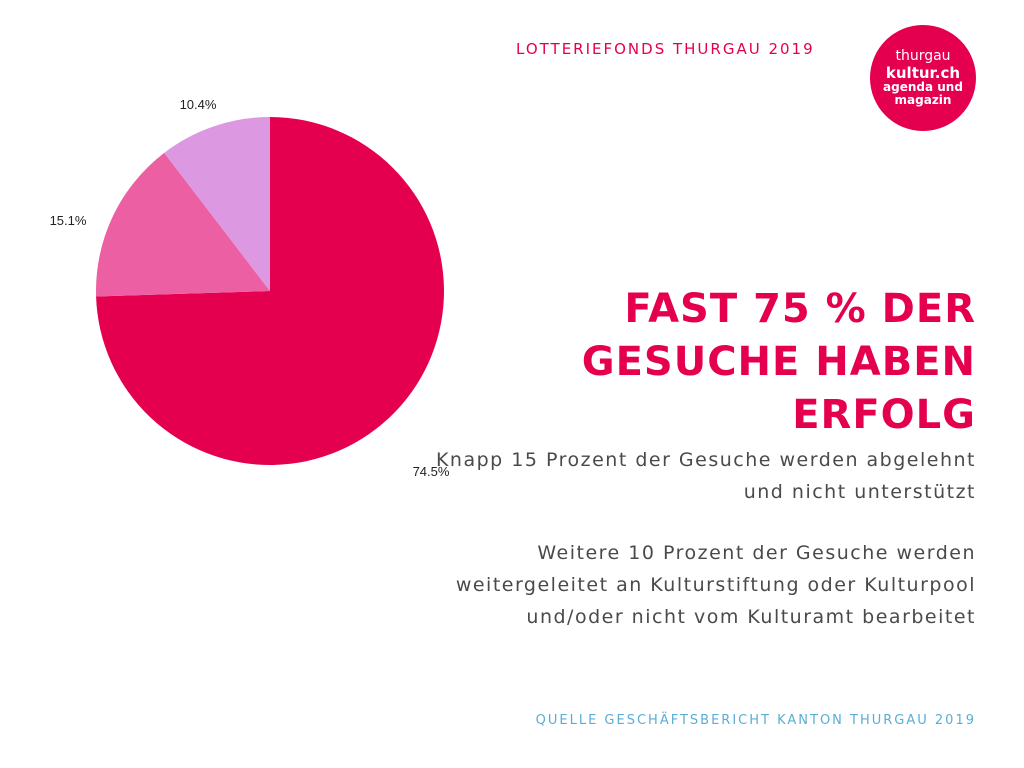  I want to click on logo-line-4: magazin, so click(923, 99).